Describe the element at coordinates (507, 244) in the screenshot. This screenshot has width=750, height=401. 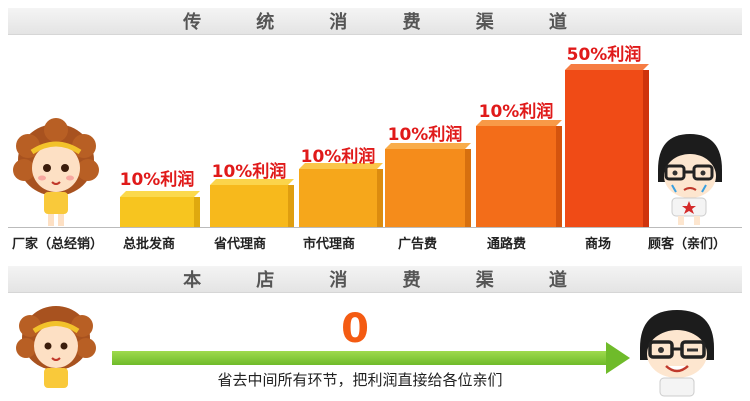
I see `channel-label: 通路费` at that location.